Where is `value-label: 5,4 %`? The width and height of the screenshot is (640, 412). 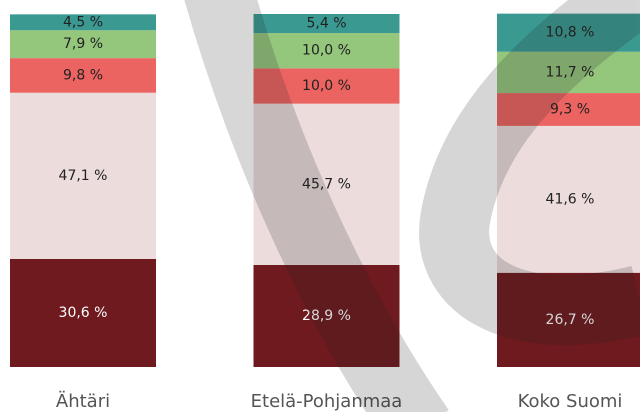
value-label: 5,4 % is located at coordinates (326, 24).